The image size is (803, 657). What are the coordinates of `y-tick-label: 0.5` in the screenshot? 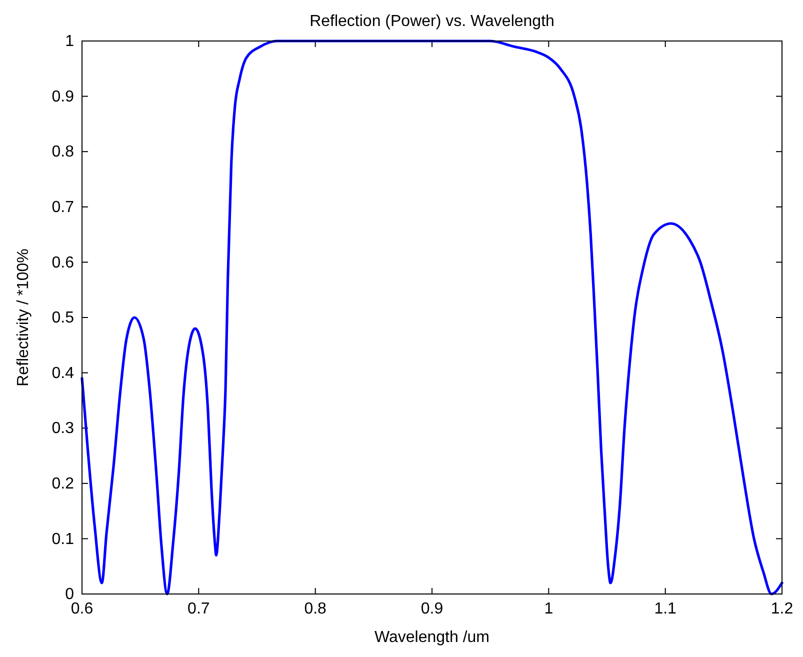 It's located at (63, 318).